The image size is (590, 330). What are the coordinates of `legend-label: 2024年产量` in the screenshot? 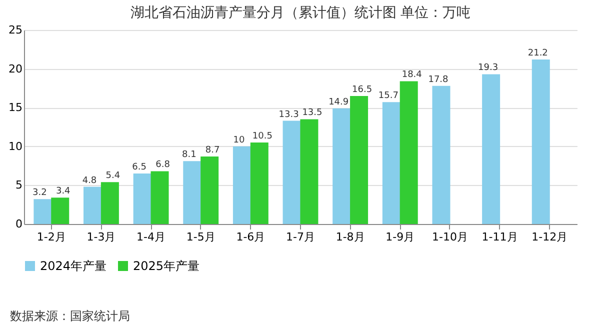 It's located at (73, 266).